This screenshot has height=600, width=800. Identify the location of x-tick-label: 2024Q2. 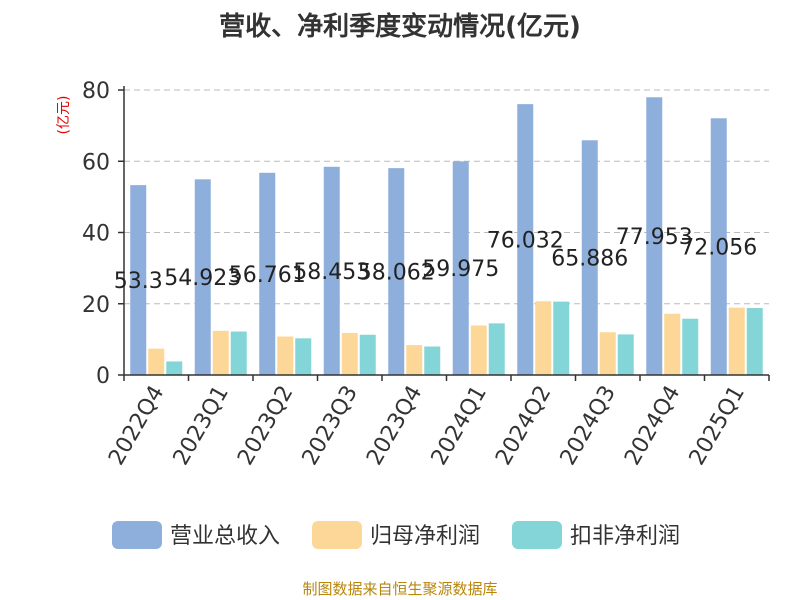
(523, 426).